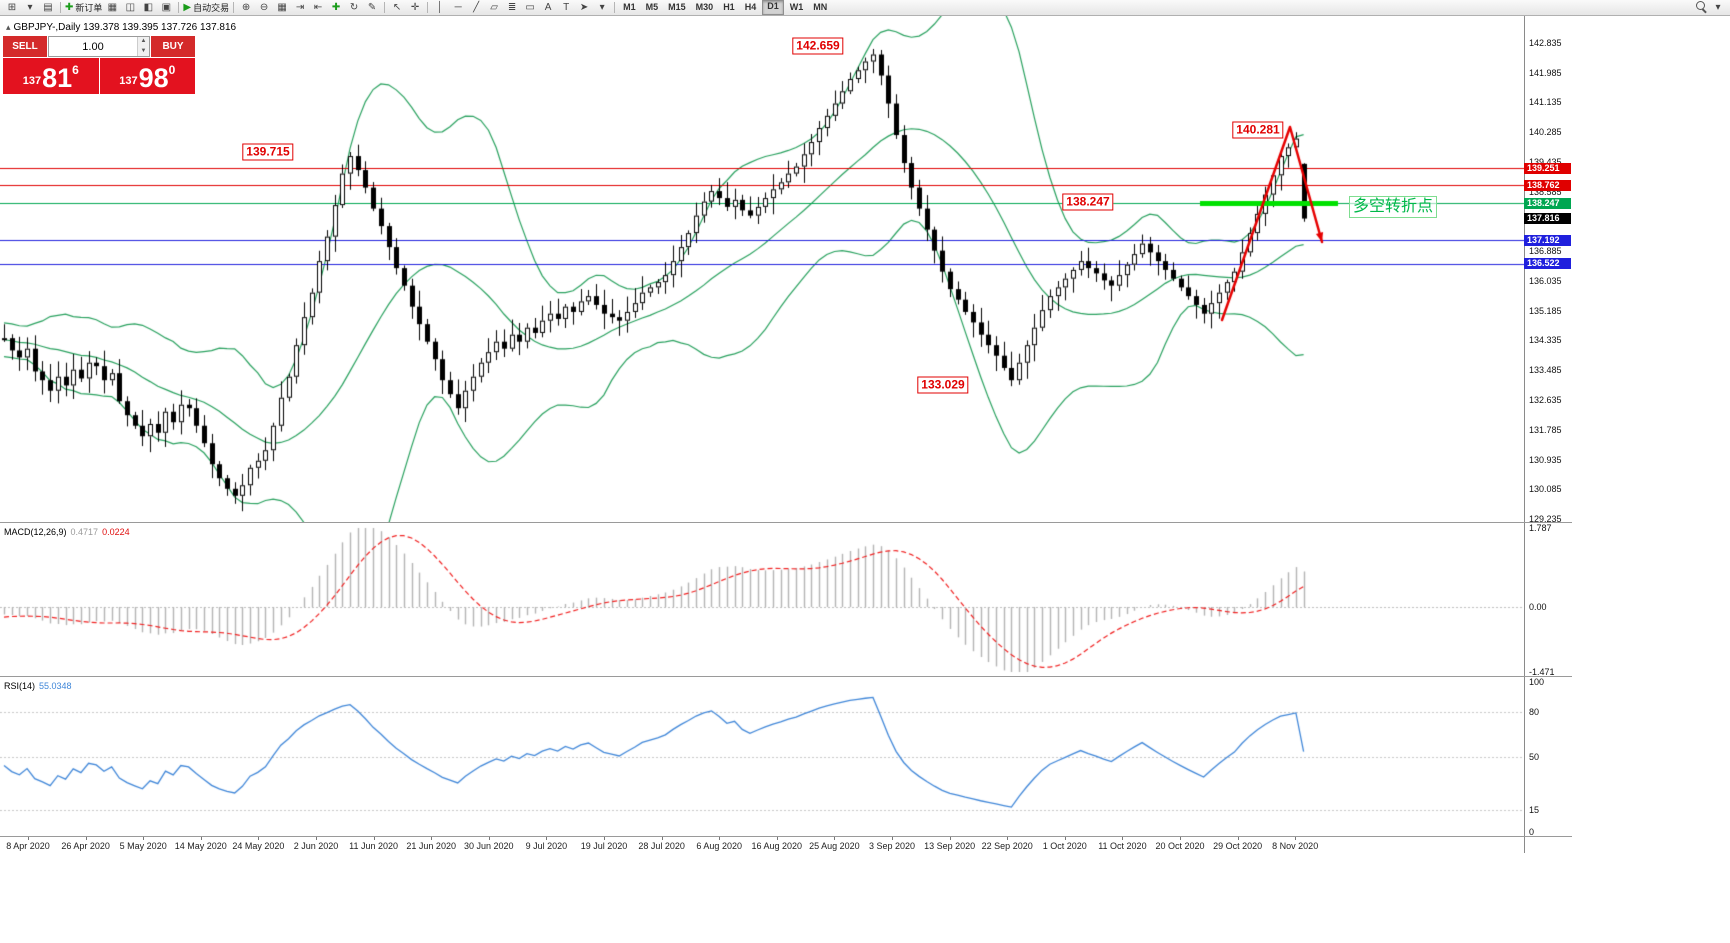 The image size is (1730, 943). Describe the element at coordinates (786, 676) in the screenshot. I see `rsi-panel-separator` at that location.